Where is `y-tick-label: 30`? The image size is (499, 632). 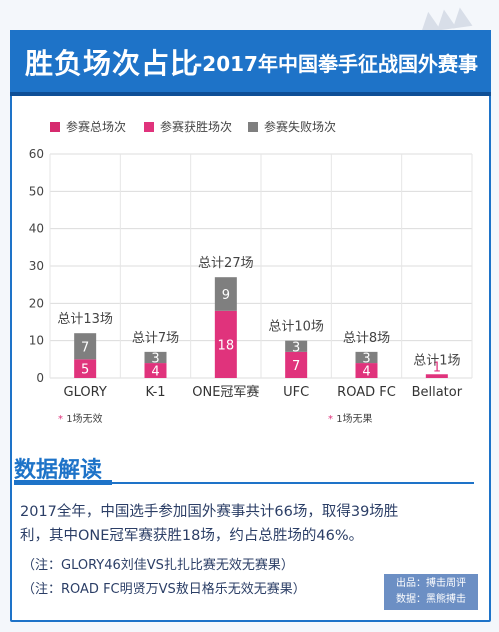 y-tick-label: 30 is located at coordinates (36, 266).